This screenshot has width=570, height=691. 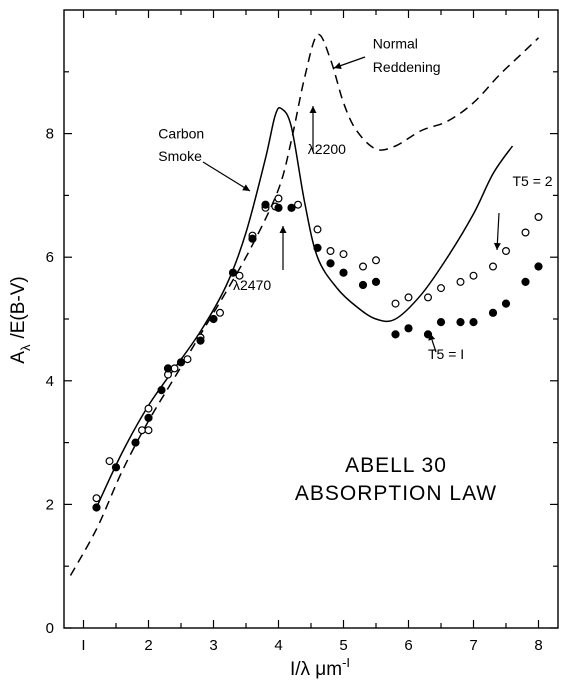 What do you see at coordinates (50, 504) in the screenshot?
I see `y-tick-label-1: 2` at bounding box center [50, 504].